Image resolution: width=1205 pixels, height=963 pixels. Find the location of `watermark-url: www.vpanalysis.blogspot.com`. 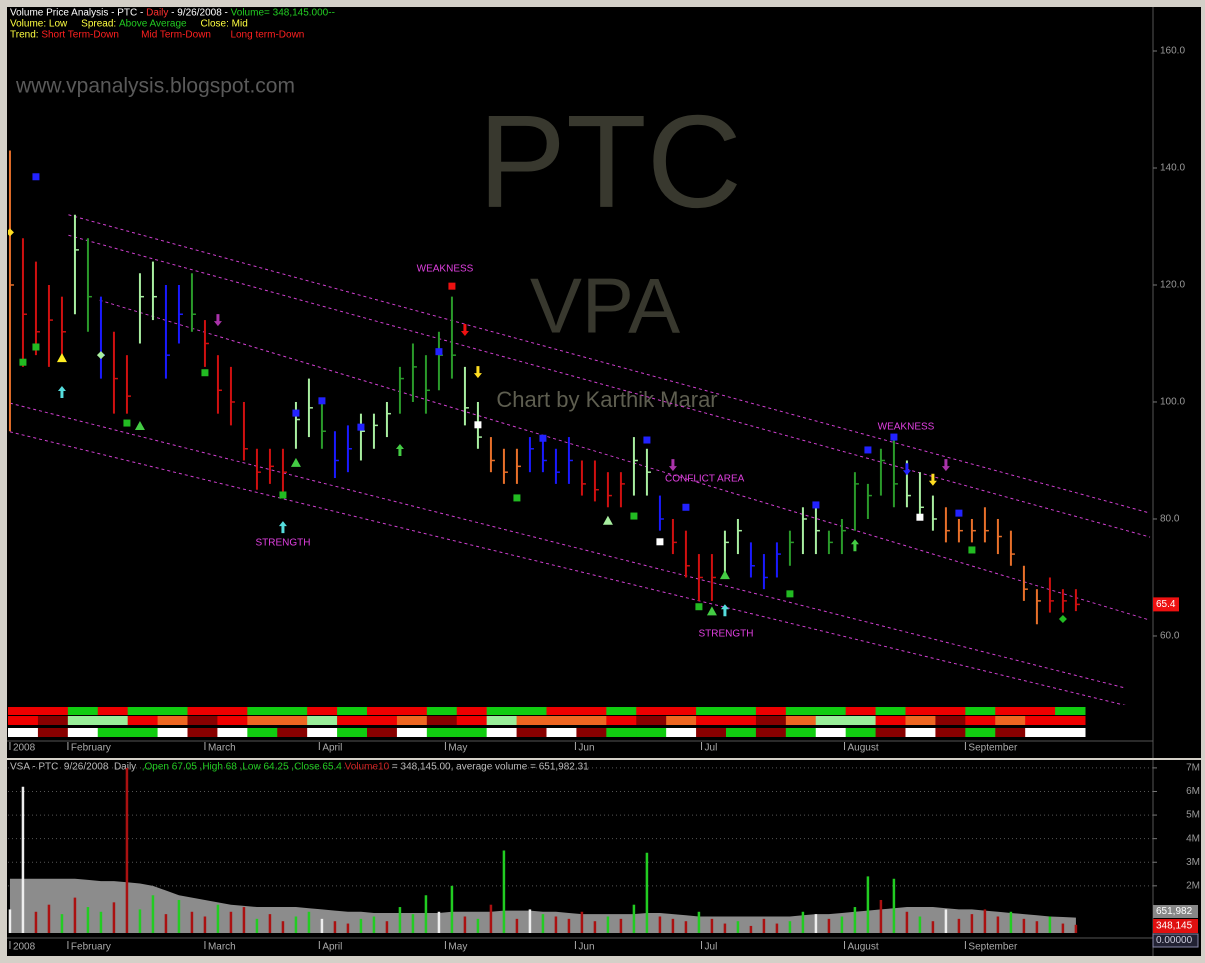

watermark-url: www.vpanalysis.blogspot.com is located at coordinates (155, 86).